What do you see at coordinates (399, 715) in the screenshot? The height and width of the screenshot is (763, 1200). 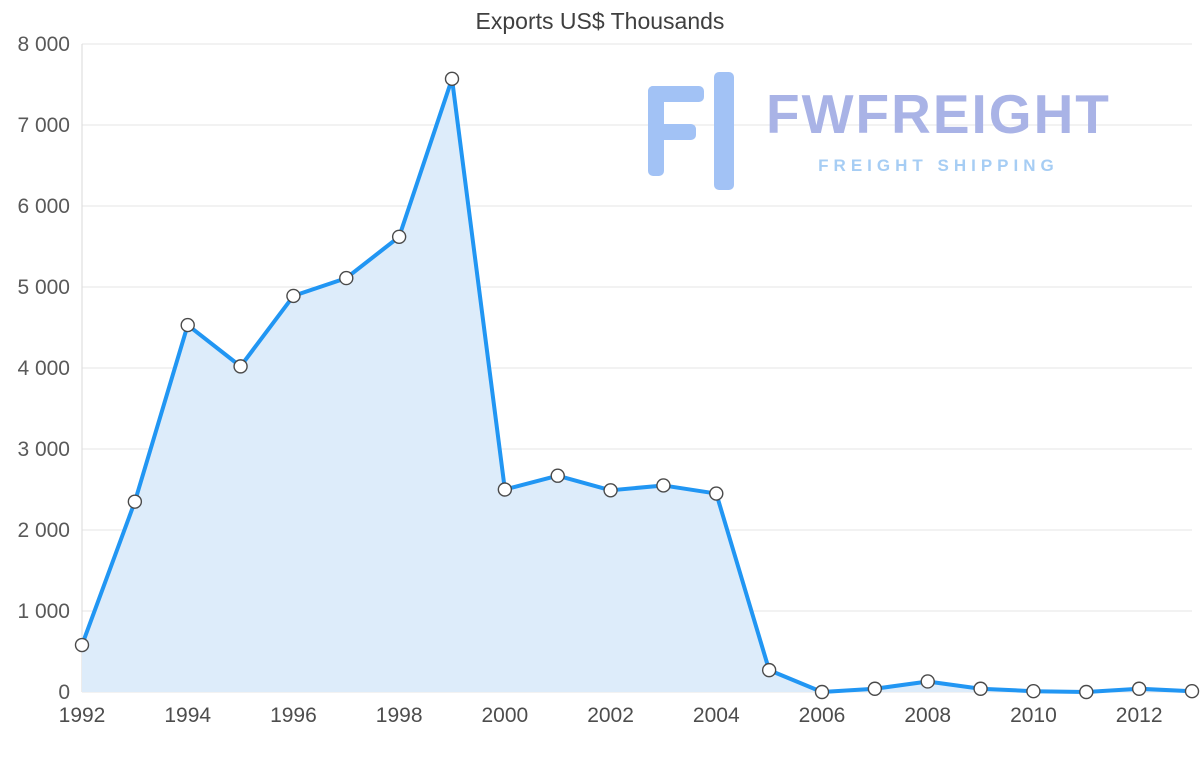 I see `x-tick-label: 1998` at bounding box center [399, 715].